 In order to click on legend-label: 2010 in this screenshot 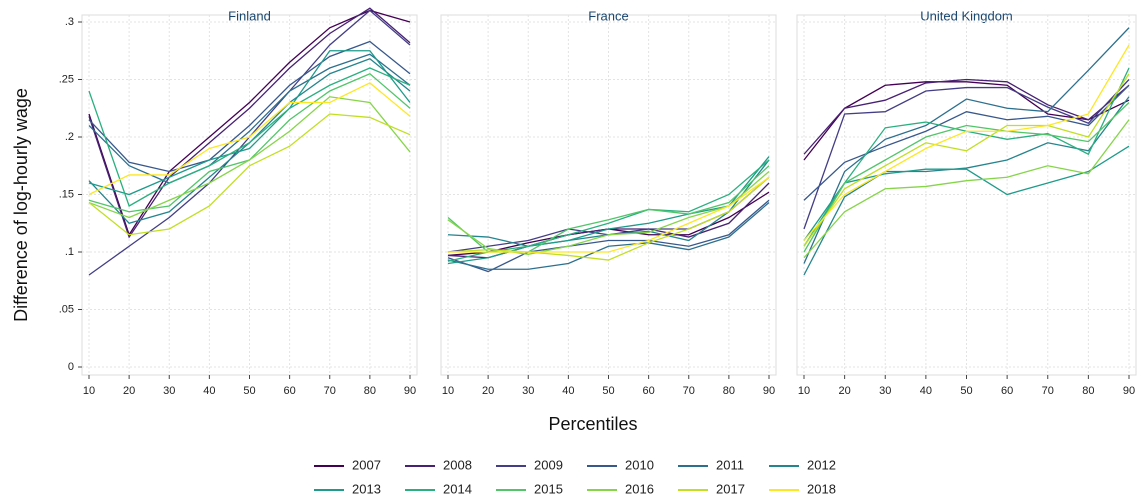, I will do `click(639, 464)`.